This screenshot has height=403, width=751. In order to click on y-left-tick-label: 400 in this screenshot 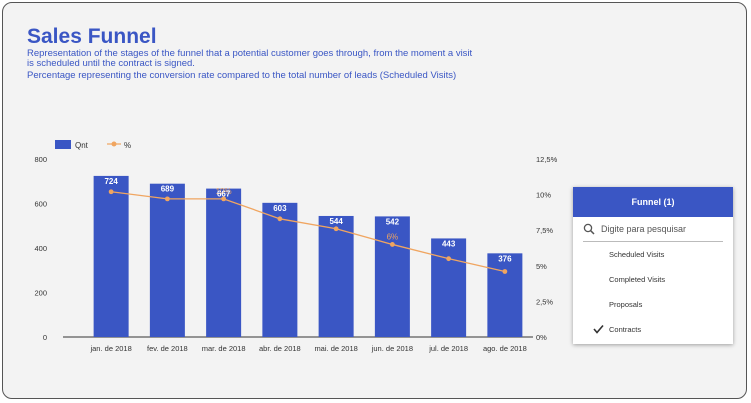, I will do `click(40, 248)`.